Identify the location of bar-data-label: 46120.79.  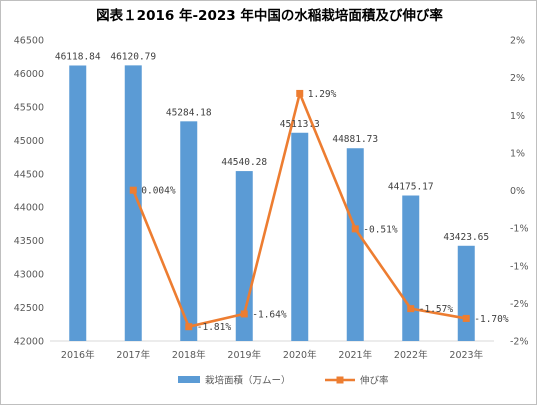
(133, 56).